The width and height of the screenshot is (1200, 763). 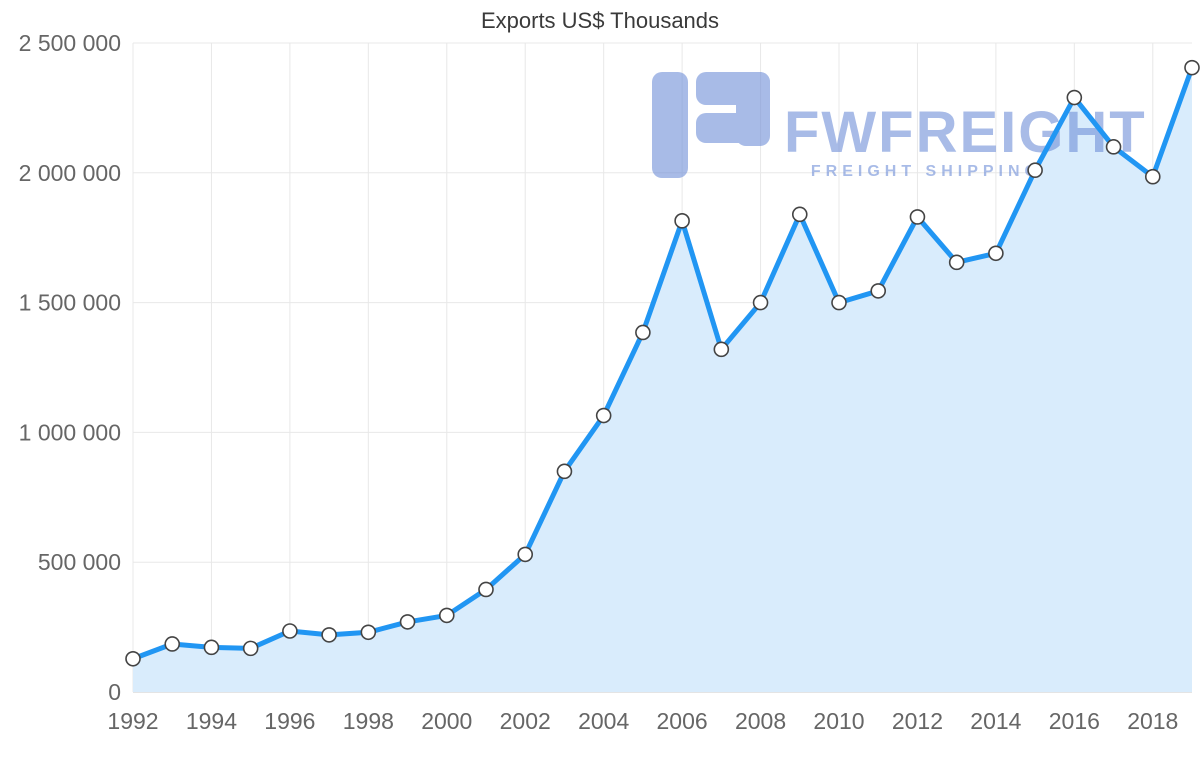 What do you see at coordinates (995, 721) in the screenshot?
I see `x-axis-tick-label: 2014` at bounding box center [995, 721].